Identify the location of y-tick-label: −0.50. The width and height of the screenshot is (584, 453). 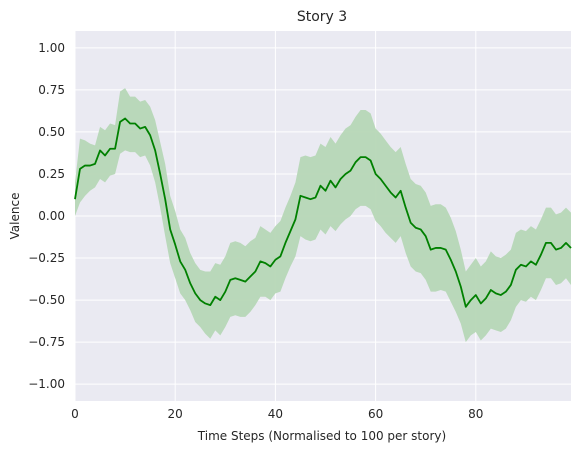
(46, 300).